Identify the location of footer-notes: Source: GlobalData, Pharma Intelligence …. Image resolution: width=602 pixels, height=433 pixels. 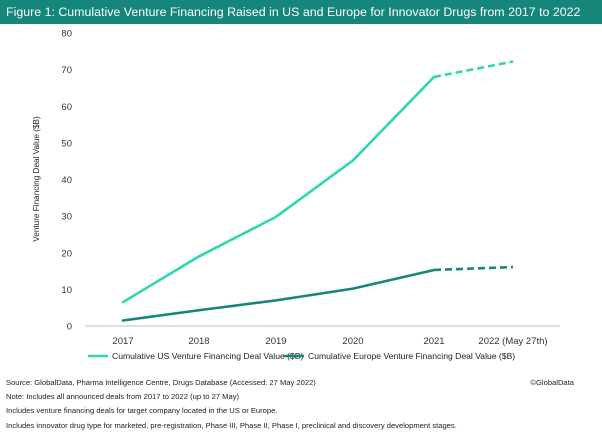
(301, 404).